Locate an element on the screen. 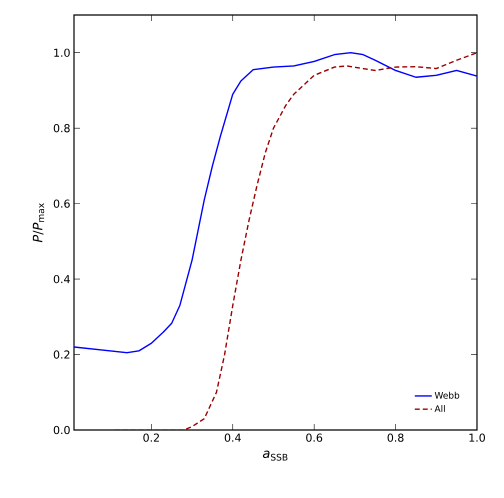 Image resolution: width=504 pixels, height=498 pixels. y-axis-title: P/P$_{max}$ is located at coordinates (38, 222).